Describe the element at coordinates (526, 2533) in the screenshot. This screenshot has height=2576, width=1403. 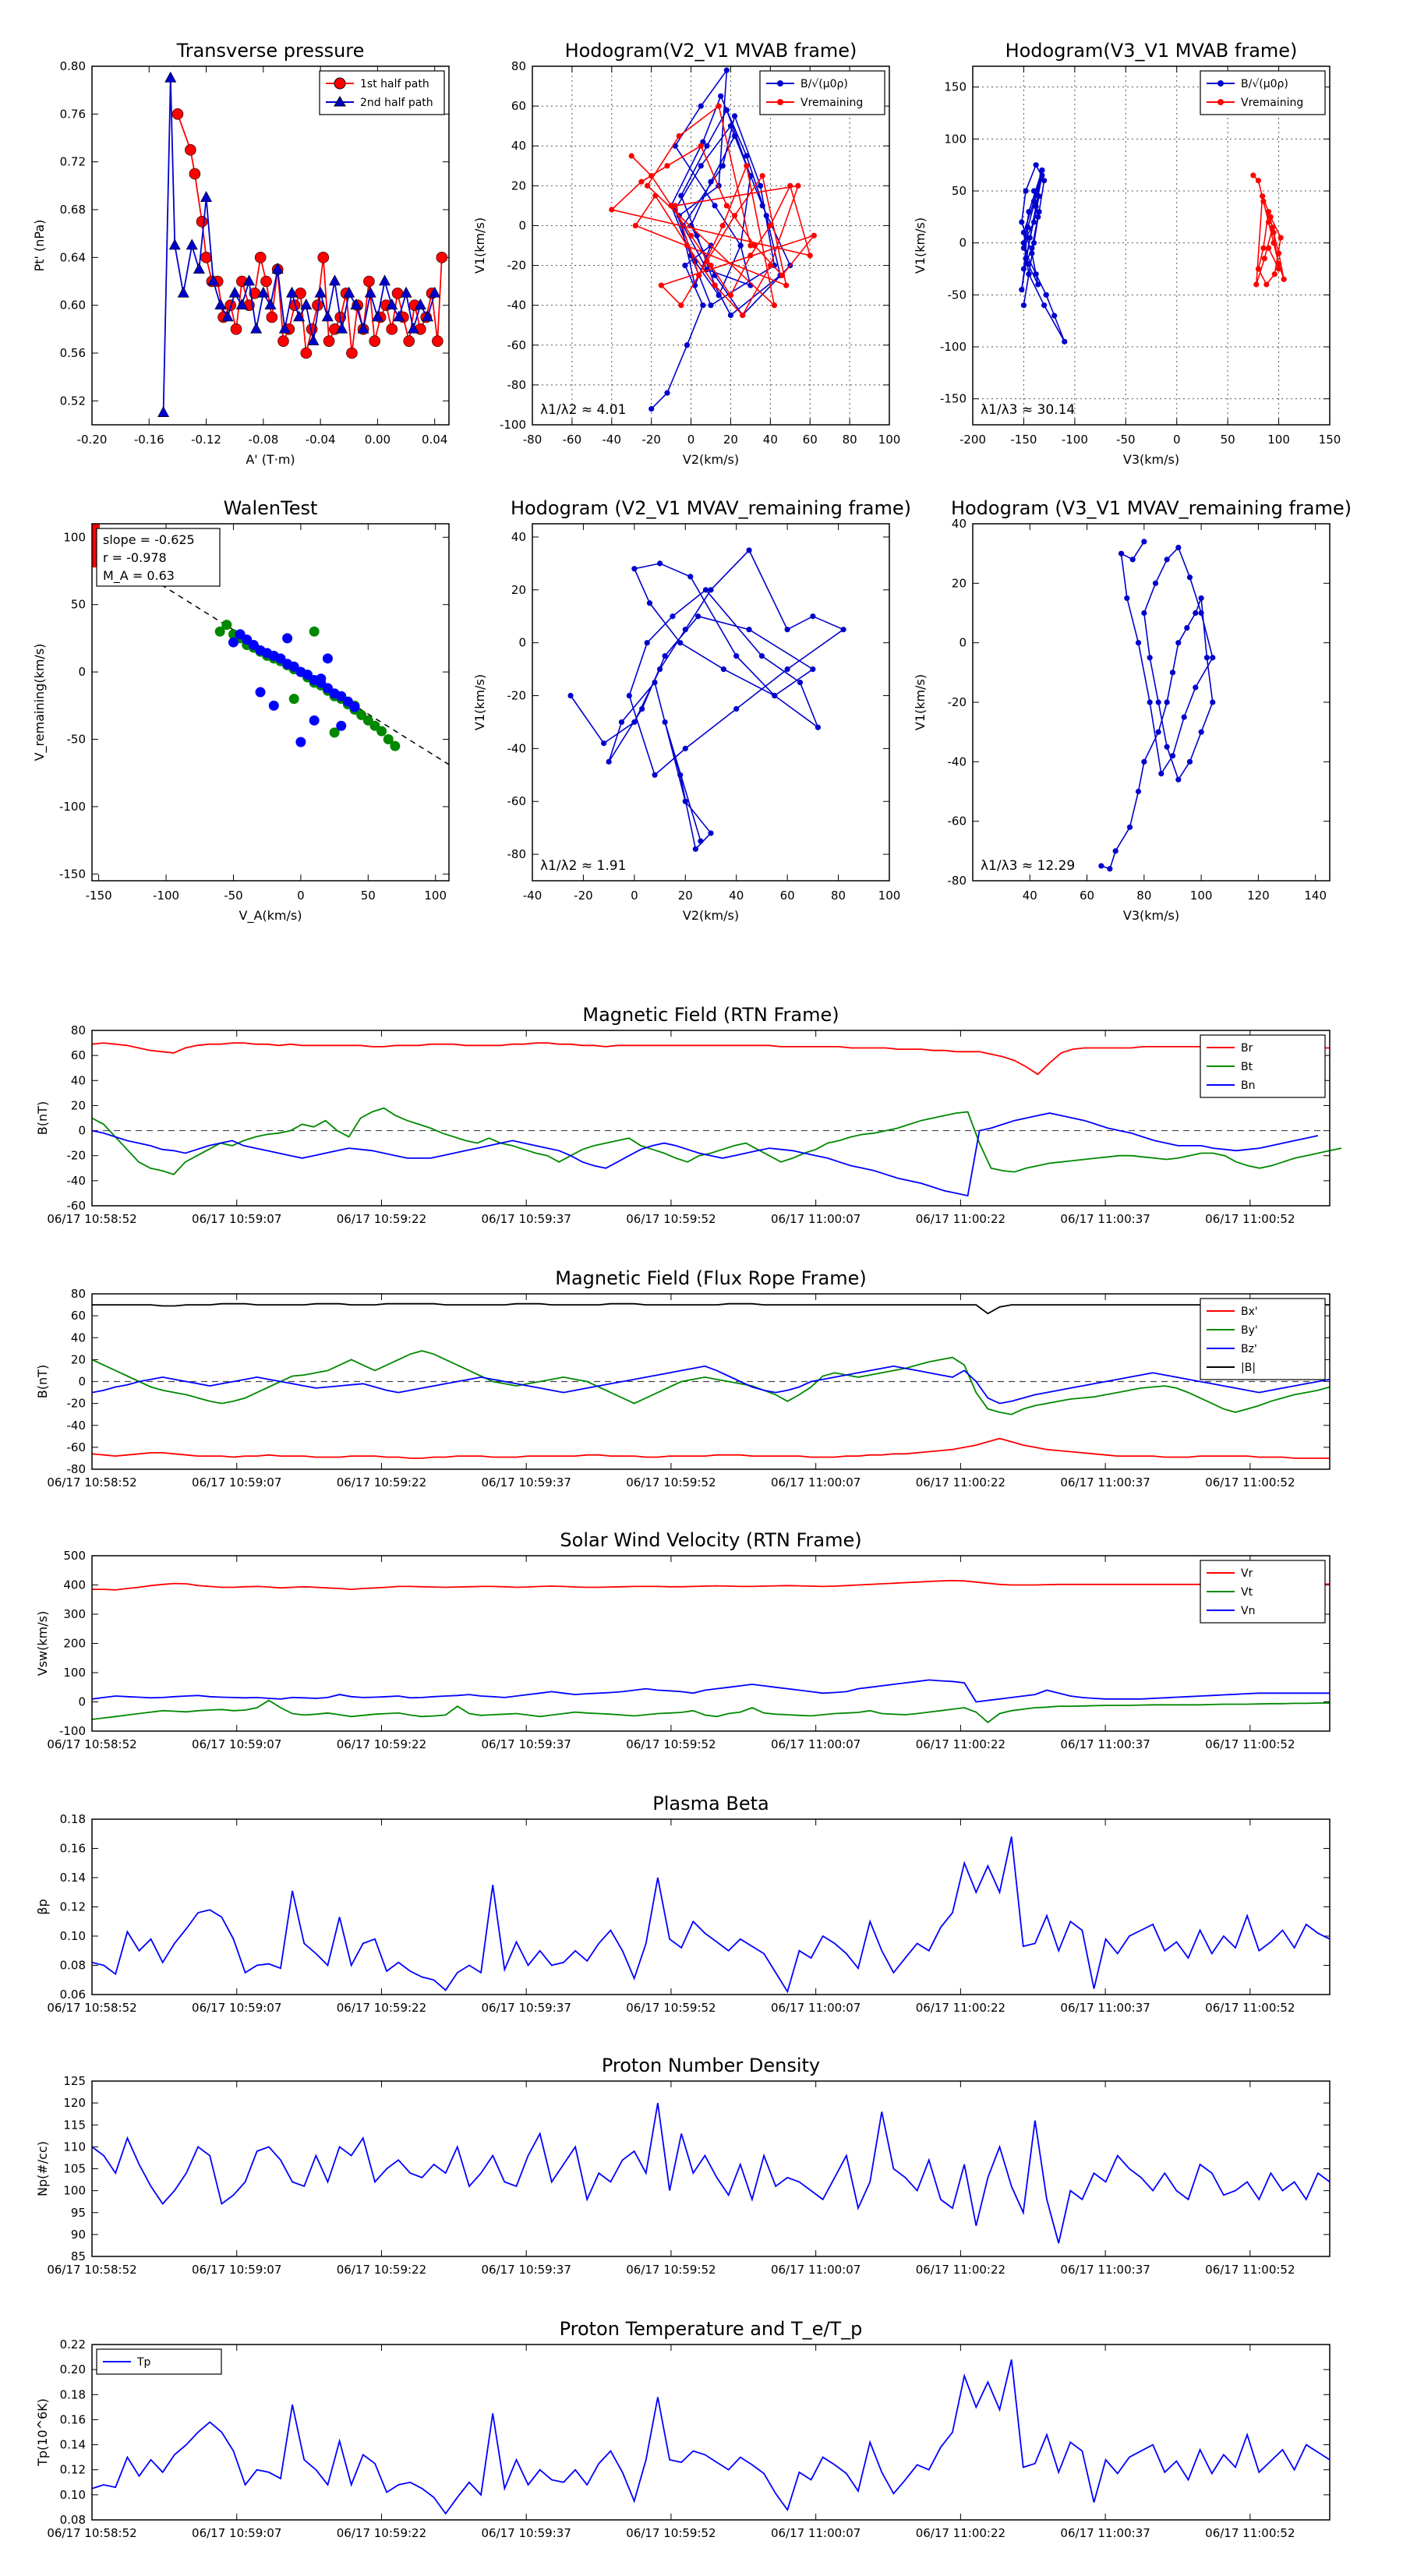
I see `time-tick-label: 06/17 10:59:37` at that location.